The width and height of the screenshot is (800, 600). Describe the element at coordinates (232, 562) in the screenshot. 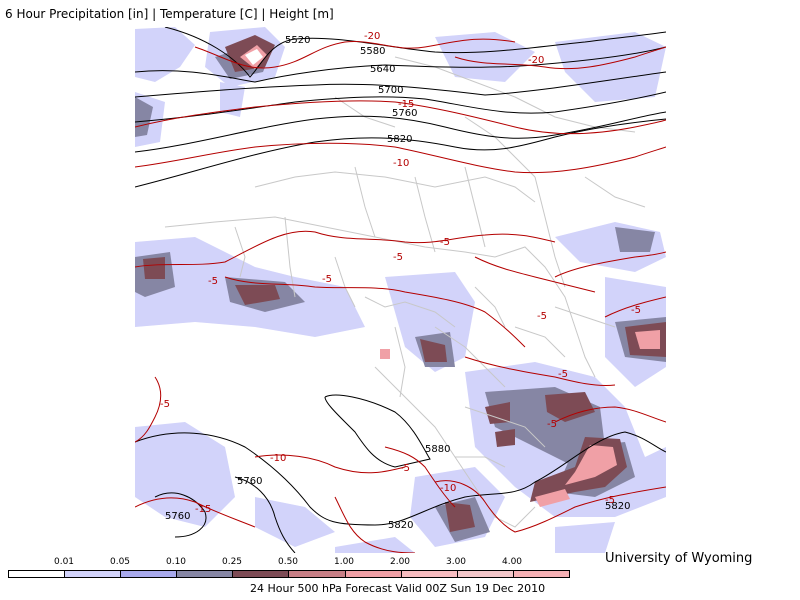

I see `legend-label: 0.25` at that location.